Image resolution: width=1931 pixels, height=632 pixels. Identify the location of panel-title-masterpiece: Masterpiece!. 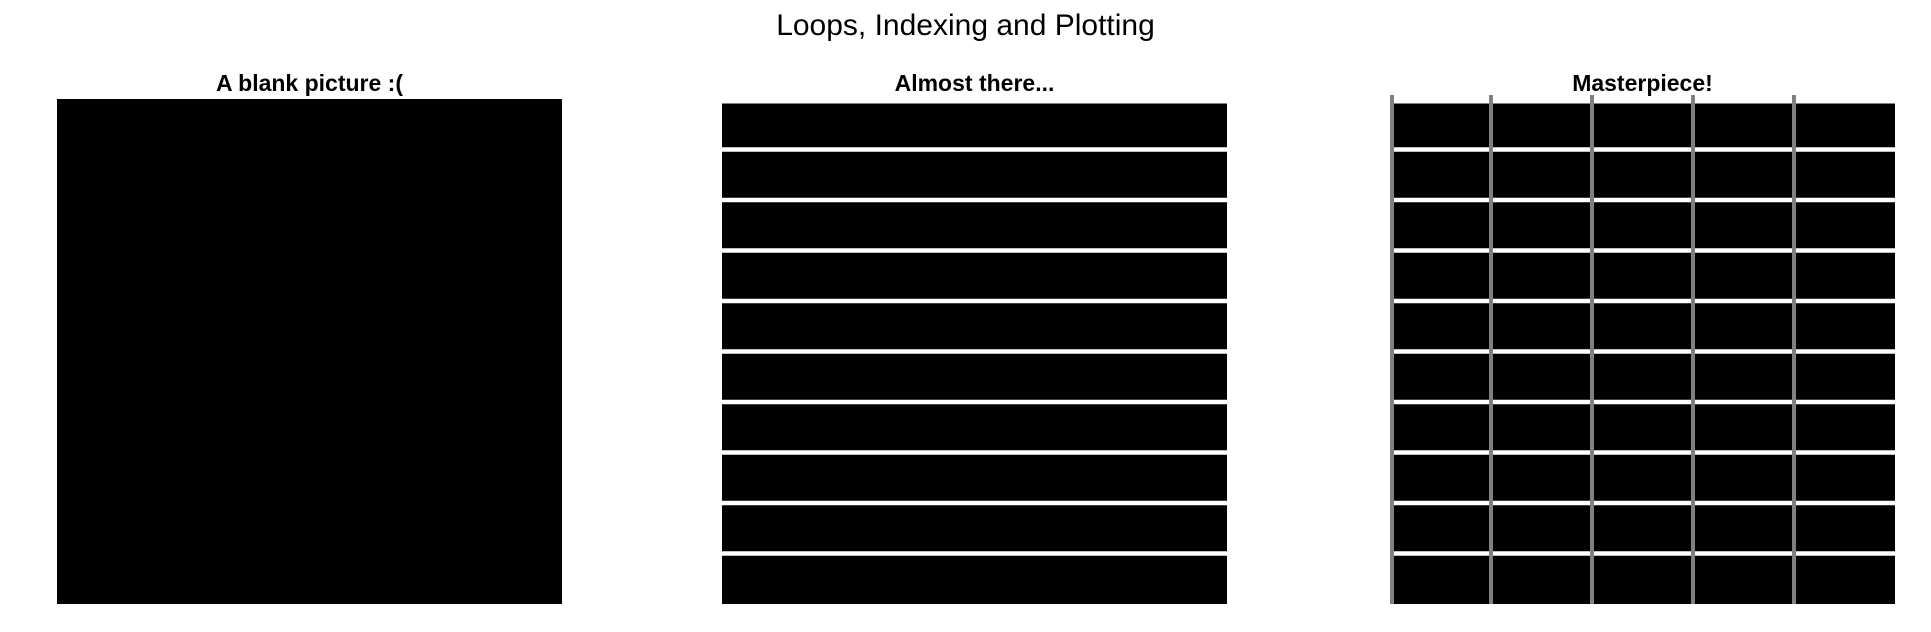
(1642, 83).